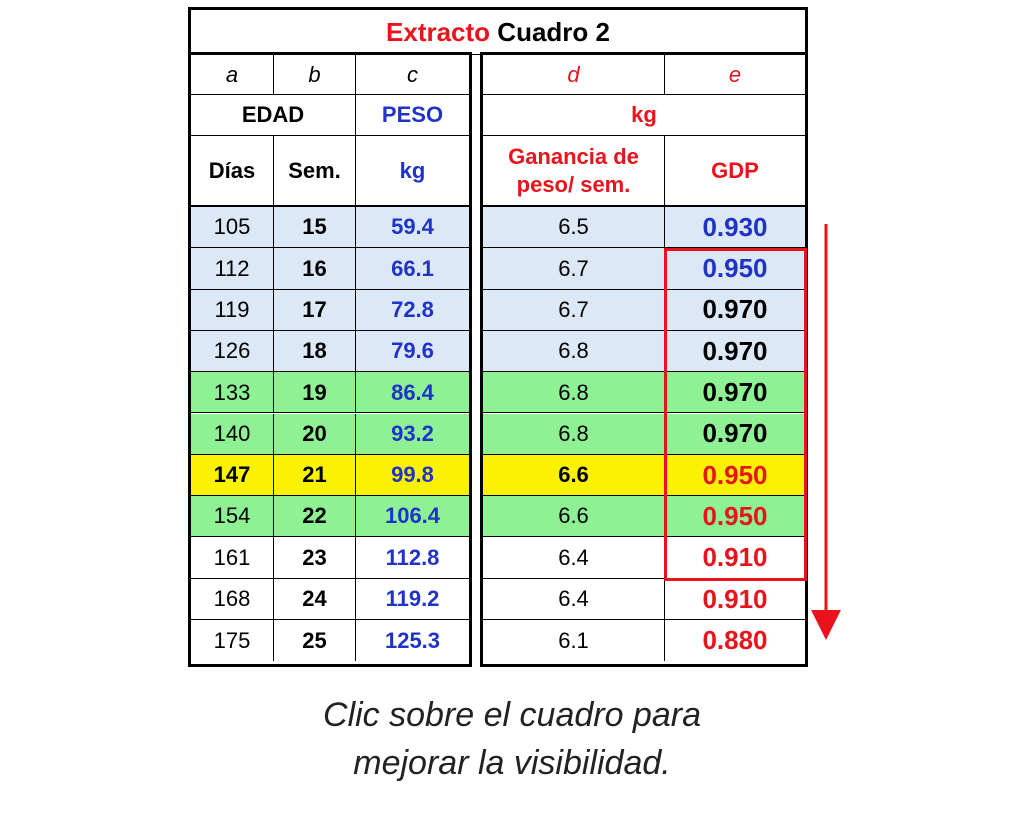  What do you see at coordinates (315, 558) in the screenshot?
I see `cell-sem: 23` at bounding box center [315, 558].